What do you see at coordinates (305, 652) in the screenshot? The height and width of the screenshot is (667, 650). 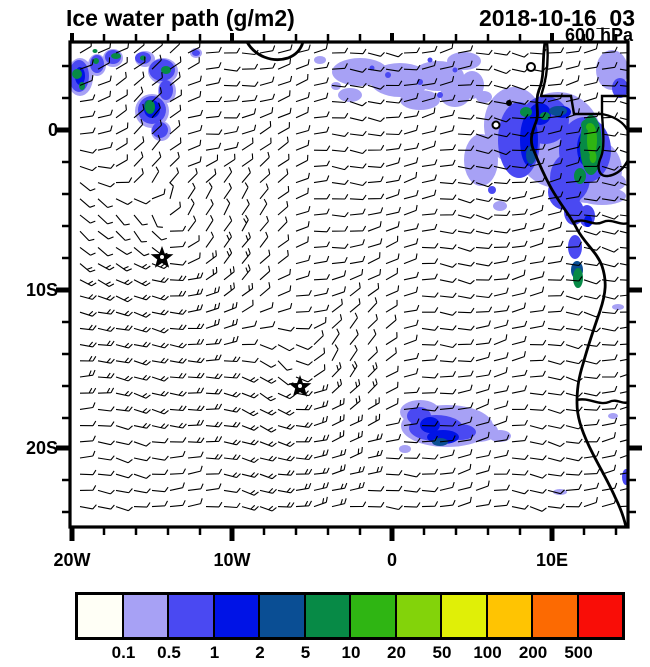 I see `colorbar-tick-label: 5` at bounding box center [305, 652].